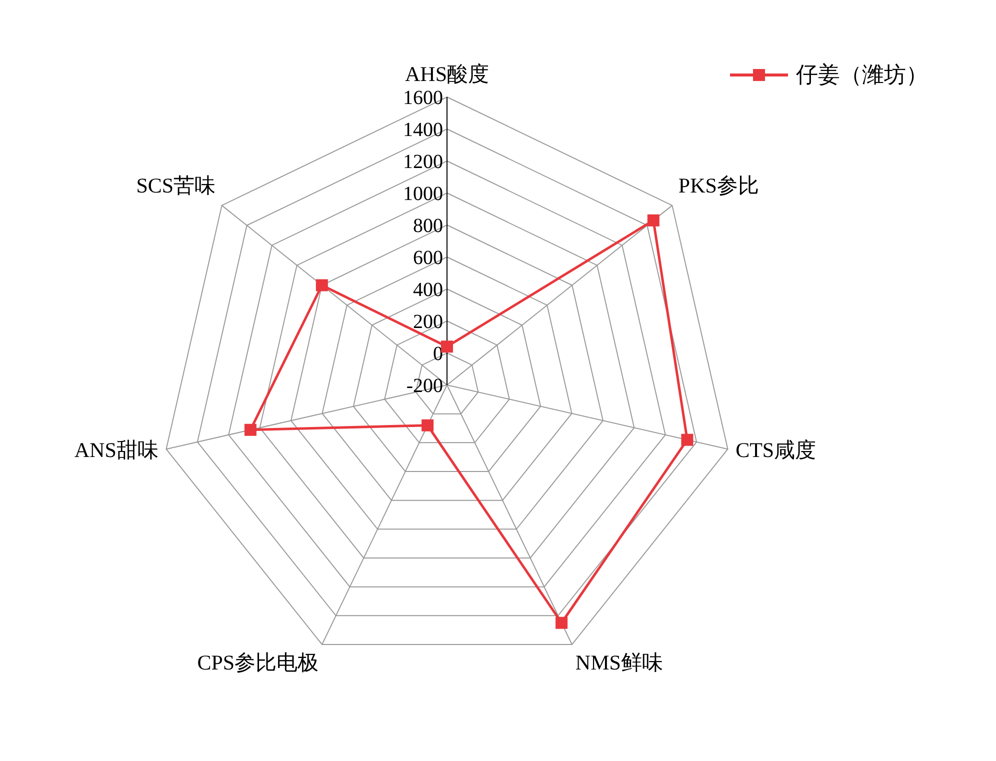 This screenshot has height=761, width=996. I want to click on y-tick-label: 400, so click(428, 290).